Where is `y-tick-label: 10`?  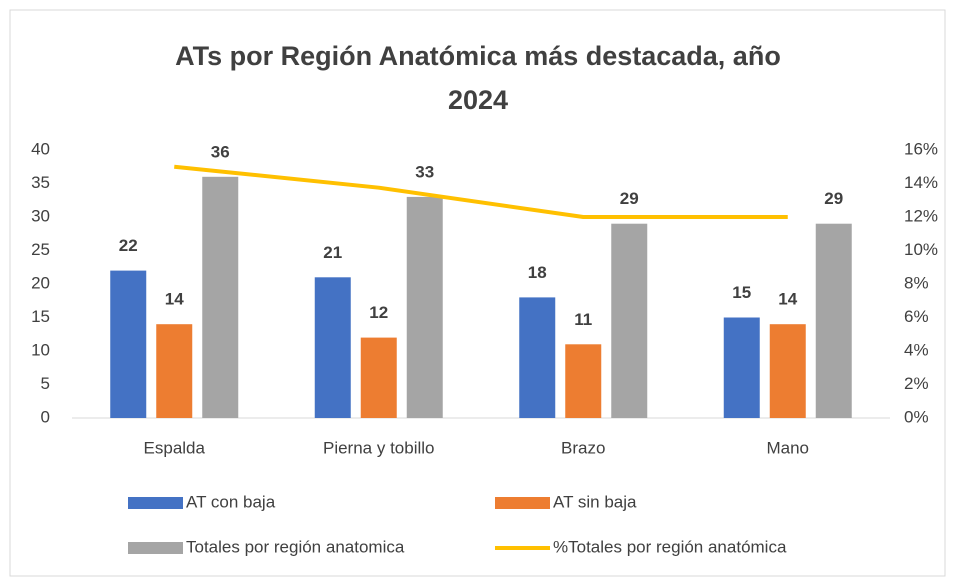
y-tick-label: 10 is located at coordinates (40, 349).